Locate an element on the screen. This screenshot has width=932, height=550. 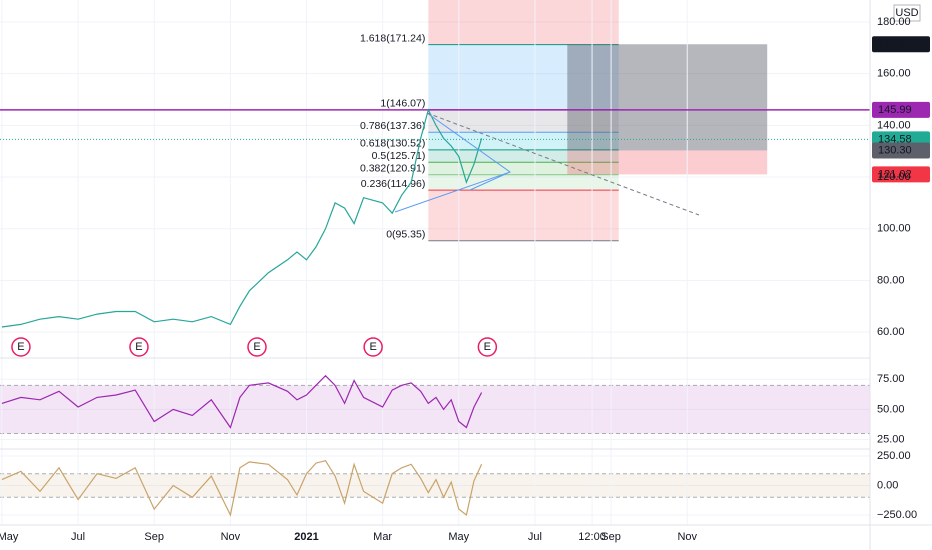
y-tick-label: 75.00 is located at coordinates (891, 379).